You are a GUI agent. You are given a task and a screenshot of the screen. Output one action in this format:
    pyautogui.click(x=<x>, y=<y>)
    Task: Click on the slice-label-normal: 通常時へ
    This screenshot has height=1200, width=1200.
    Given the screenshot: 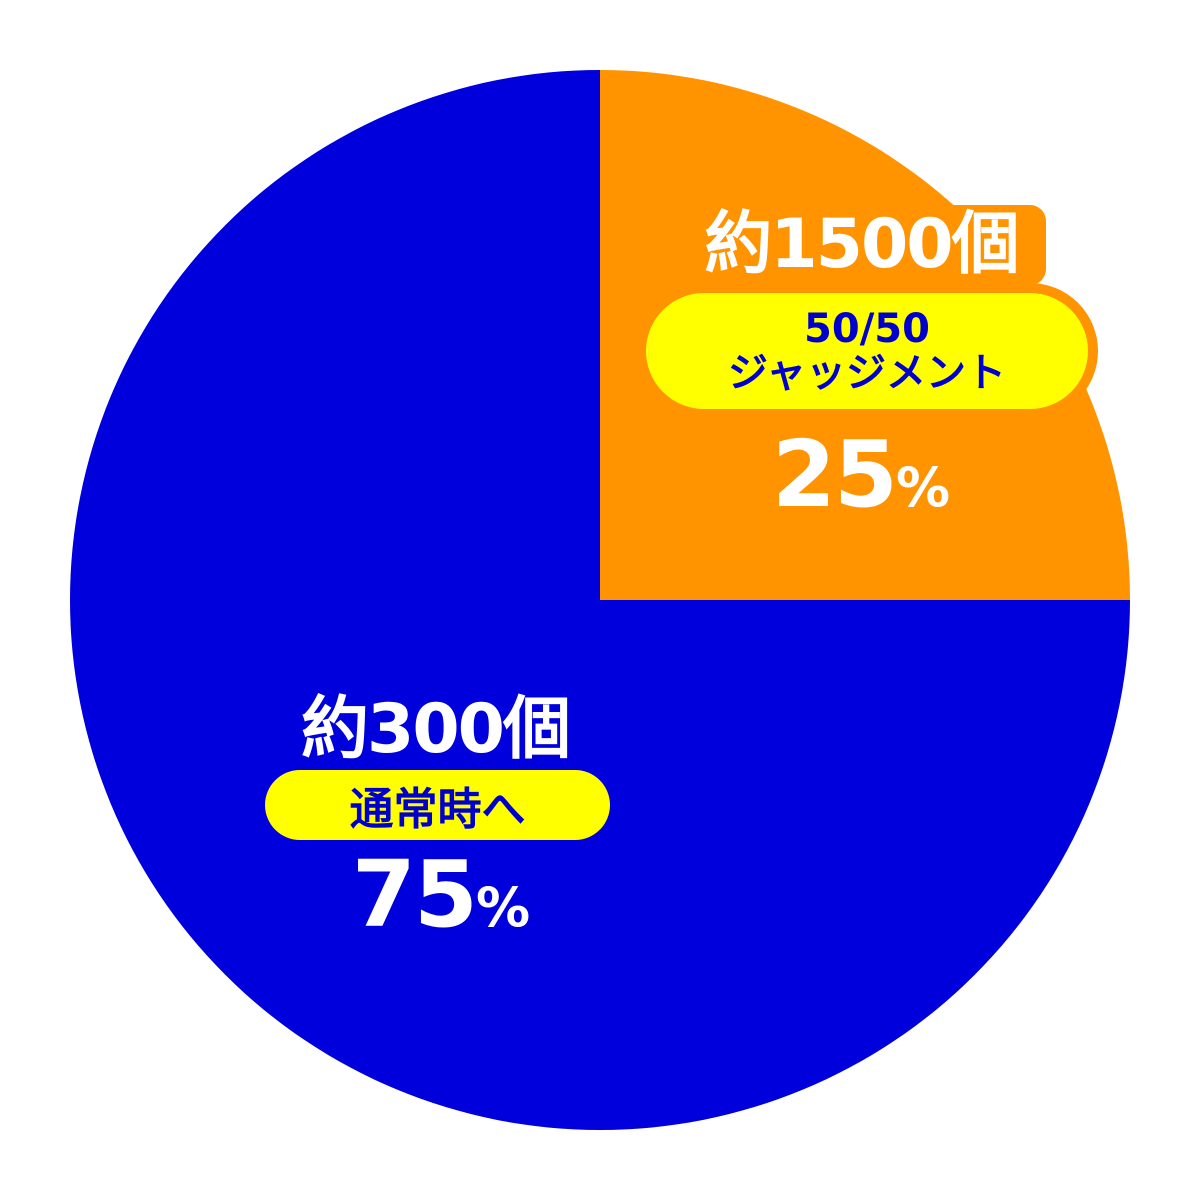 What is the action you would take?
    pyautogui.click(x=437, y=809)
    